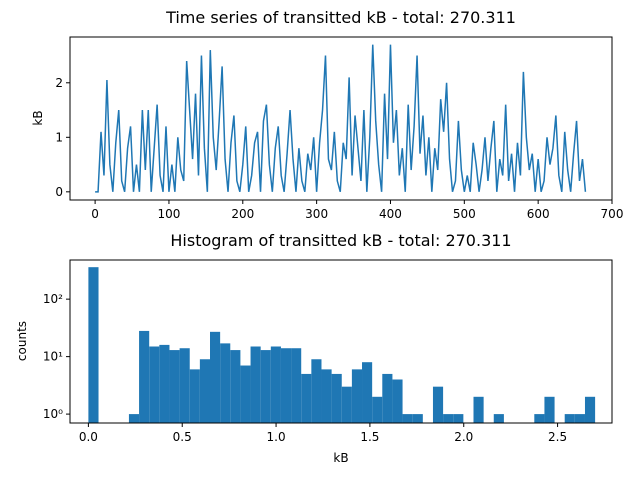 The image size is (640, 480). I want to click on y-tick-label: 2, so click(59, 83).